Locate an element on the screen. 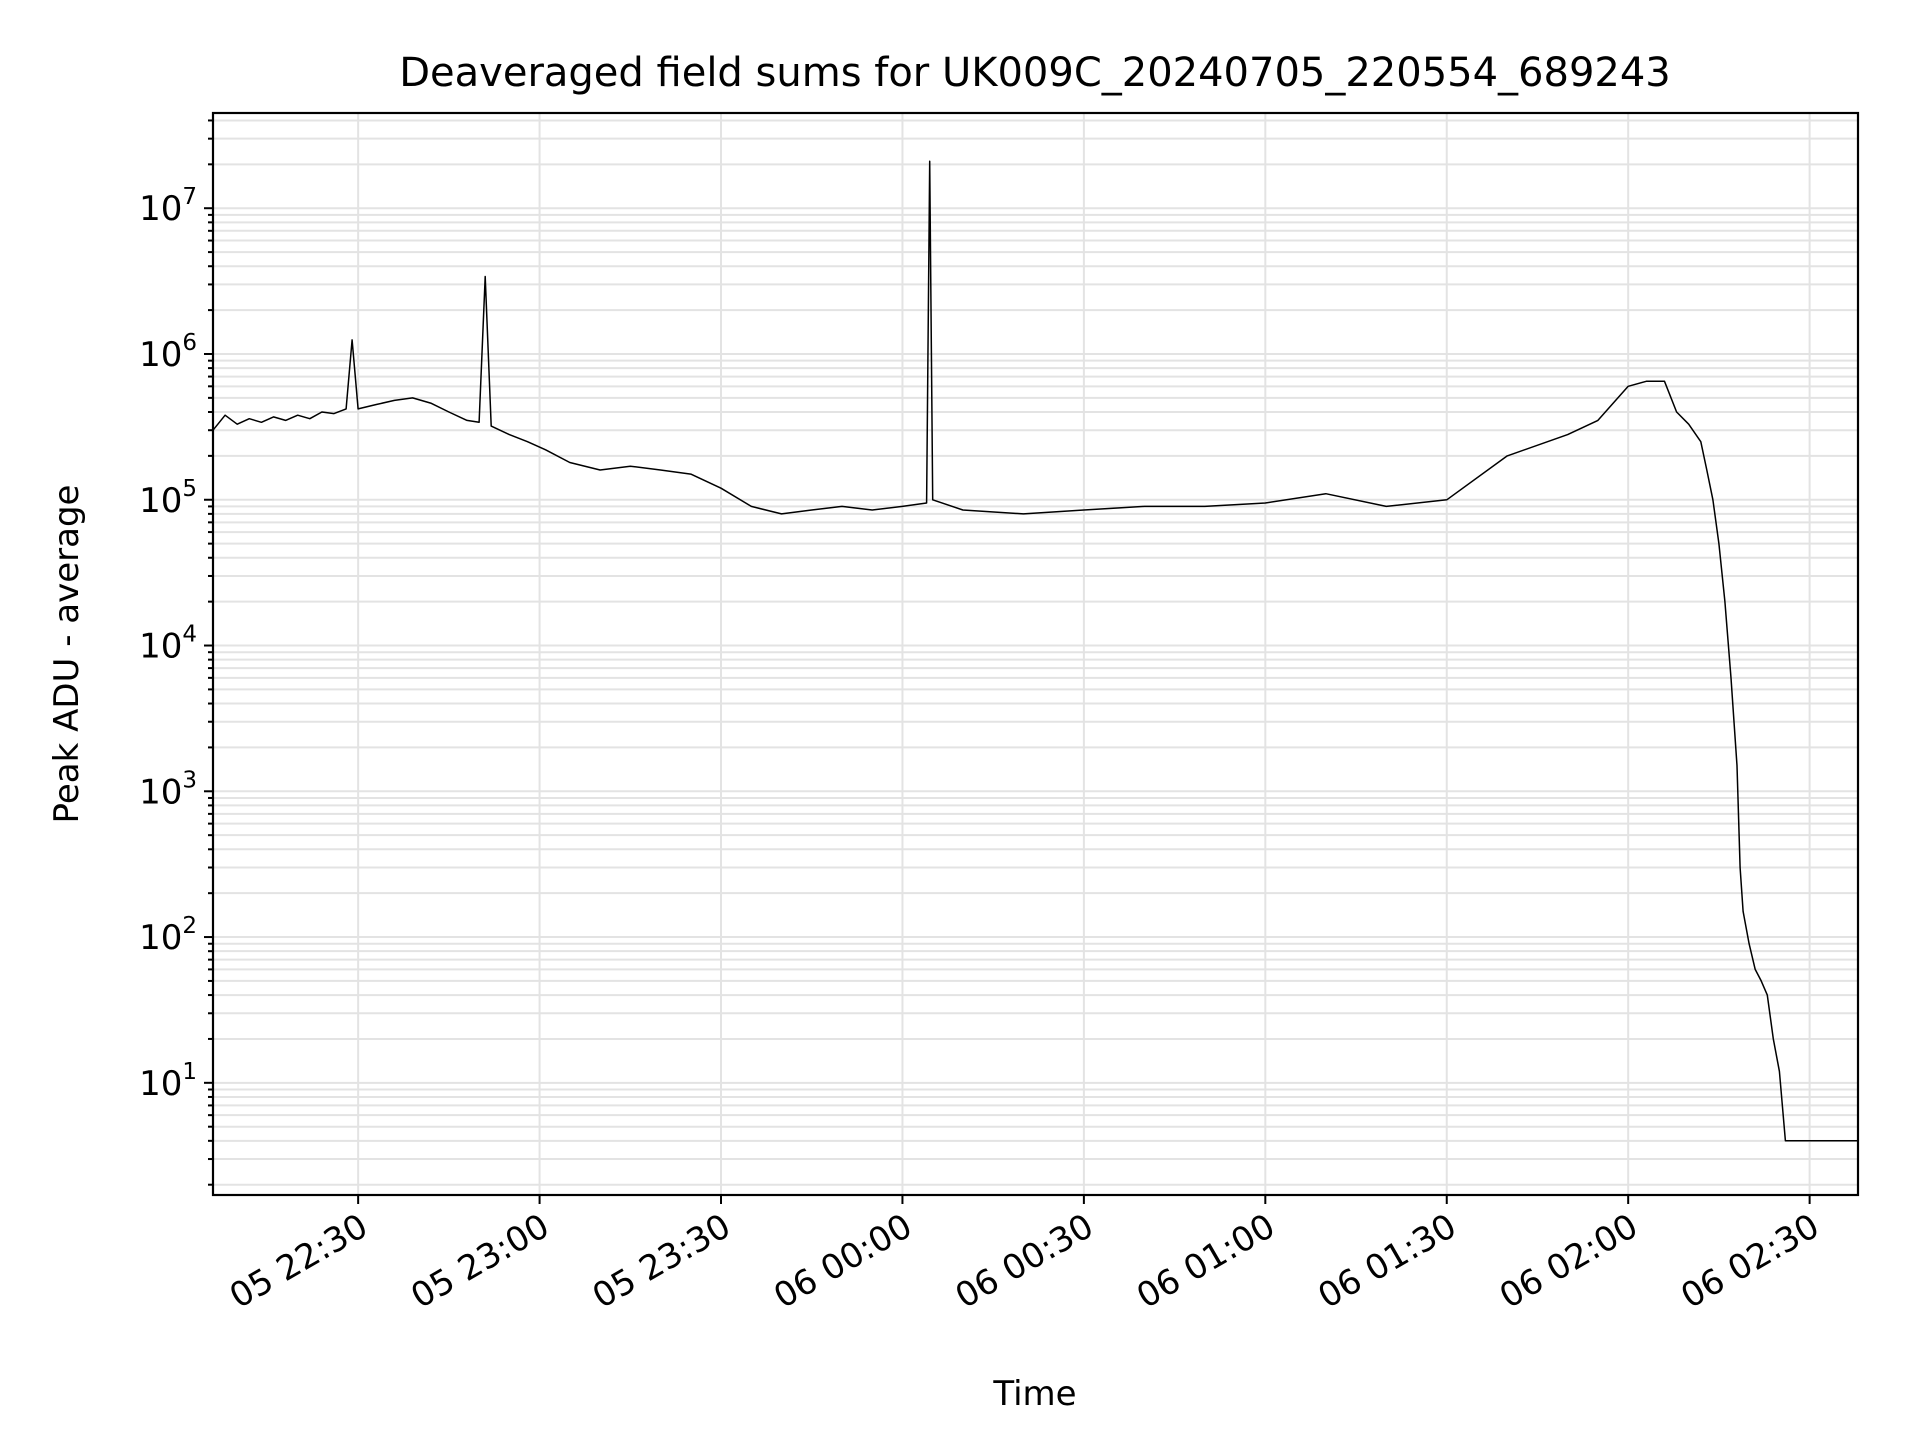  x-tick-label: 06 02:30 is located at coordinates (1750, 1261).